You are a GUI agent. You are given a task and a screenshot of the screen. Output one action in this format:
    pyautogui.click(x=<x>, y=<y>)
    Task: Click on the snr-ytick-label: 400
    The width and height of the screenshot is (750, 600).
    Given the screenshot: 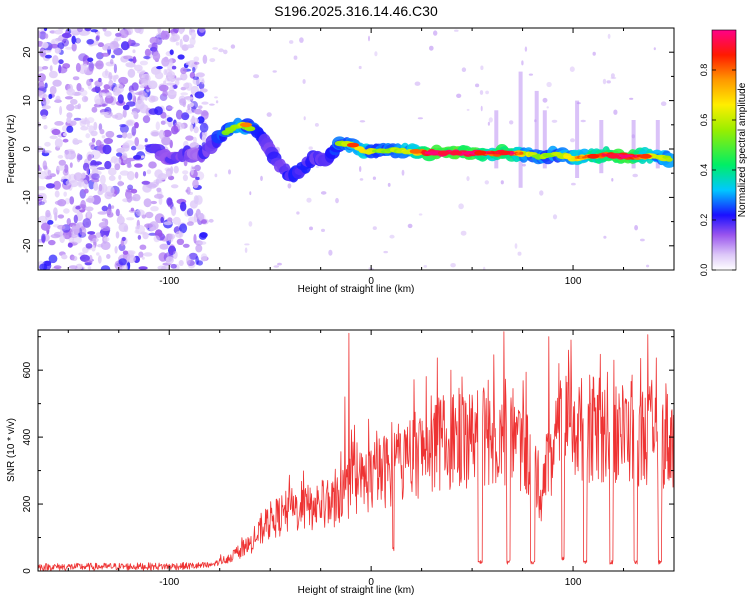 What is the action you would take?
    pyautogui.click(x=27, y=436)
    